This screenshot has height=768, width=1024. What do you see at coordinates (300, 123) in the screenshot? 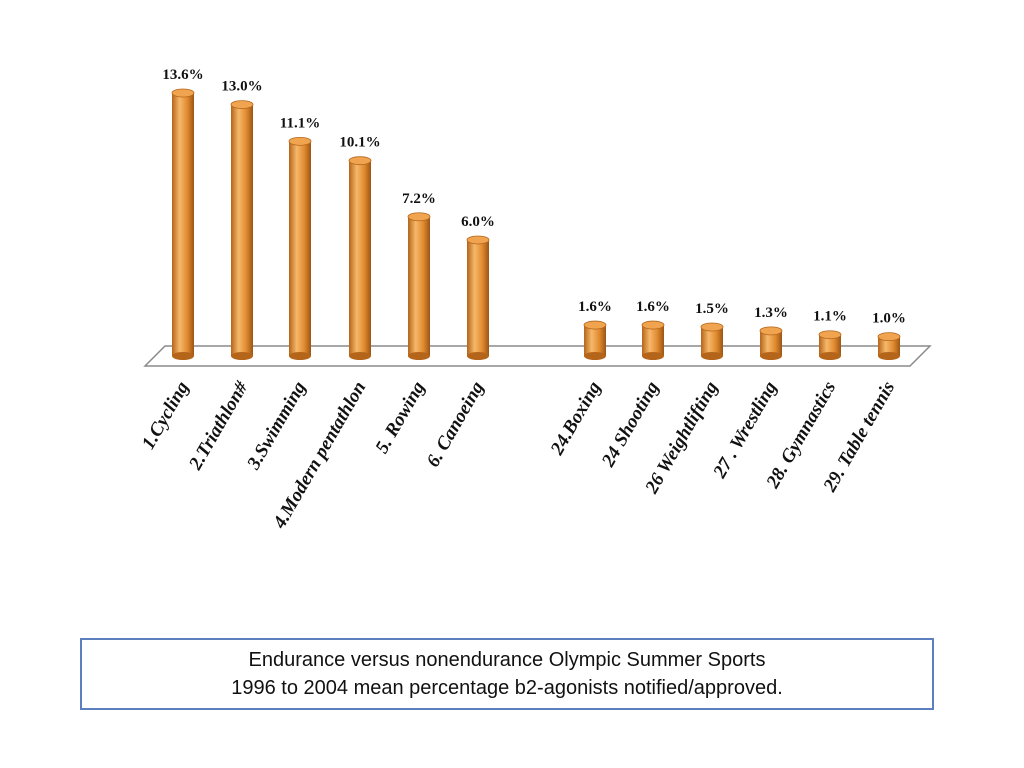
I see `value-label: 11.1%` at bounding box center [300, 123].